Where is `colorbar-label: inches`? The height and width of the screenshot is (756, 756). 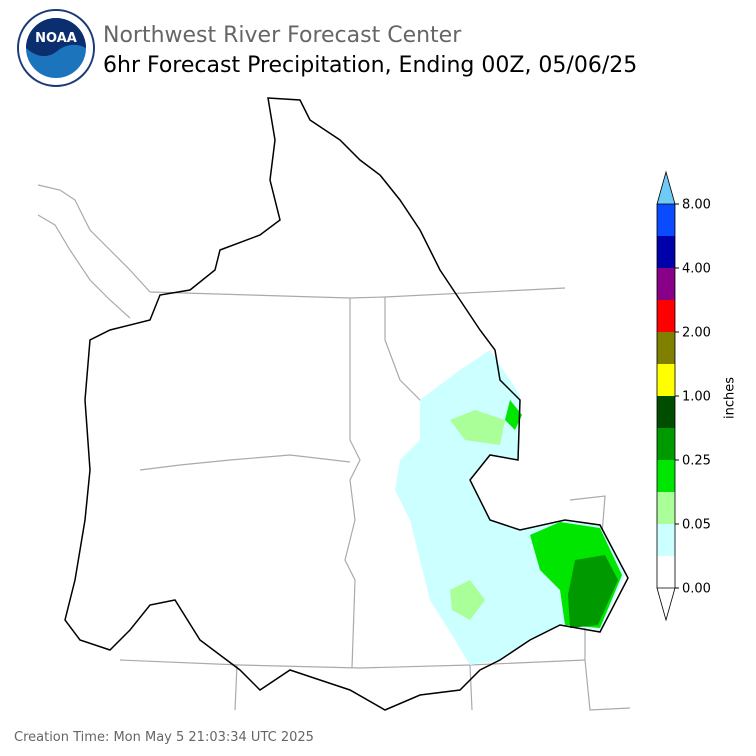
colorbar-label: inches is located at coordinates (730, 398).